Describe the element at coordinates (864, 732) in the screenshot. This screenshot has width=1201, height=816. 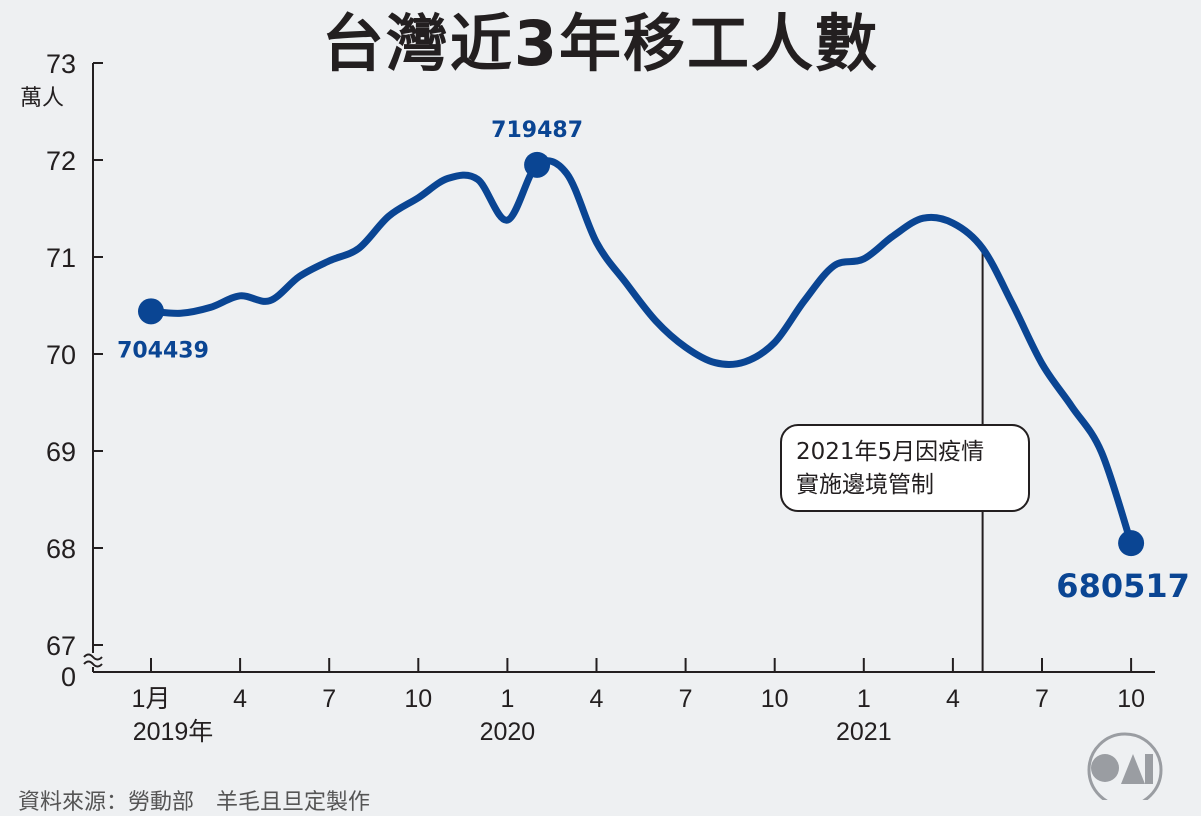
I see `x-year-label: 2021` at that location.